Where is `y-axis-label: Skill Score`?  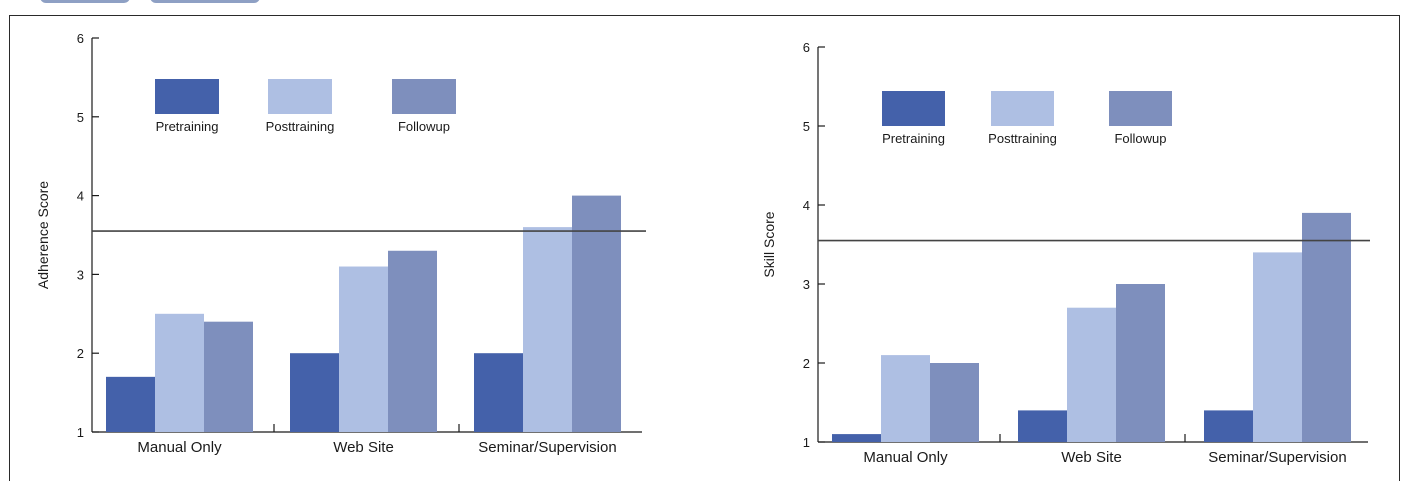
y-axis-label: Skill Score is located at coordinates (769, 244).